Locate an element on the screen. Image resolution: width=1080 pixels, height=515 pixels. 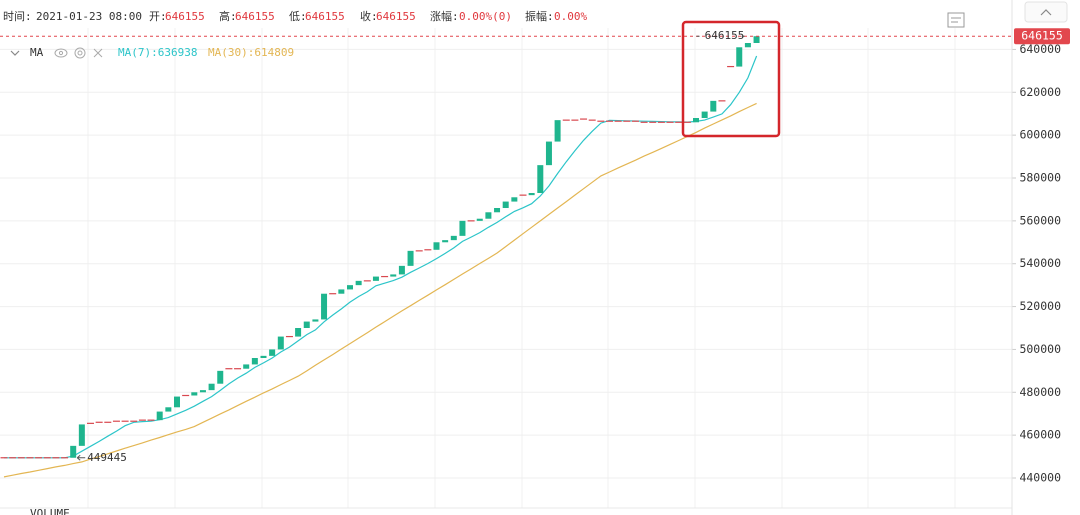
low: 646155 is located at coordinates (325, 16).